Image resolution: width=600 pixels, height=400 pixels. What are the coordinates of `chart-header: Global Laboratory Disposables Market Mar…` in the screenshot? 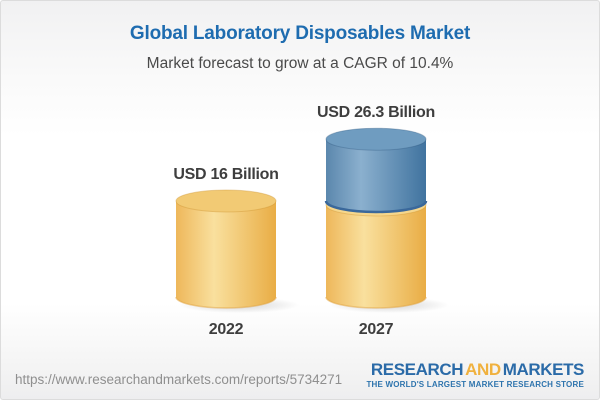 It's located at (300, 48).